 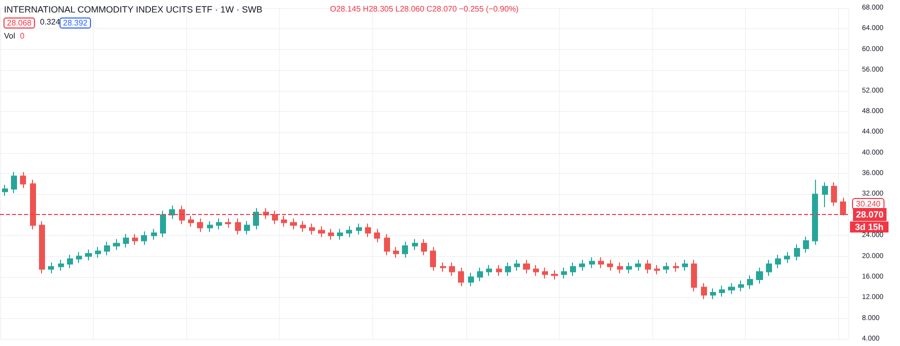 What do you see at coordinates (424, 9) in the screenshot?
I see `annotation: O28.145 H28.305 L28.060 C28.070 −0.255 (−0.90%)` at bounding box center [424, 9].